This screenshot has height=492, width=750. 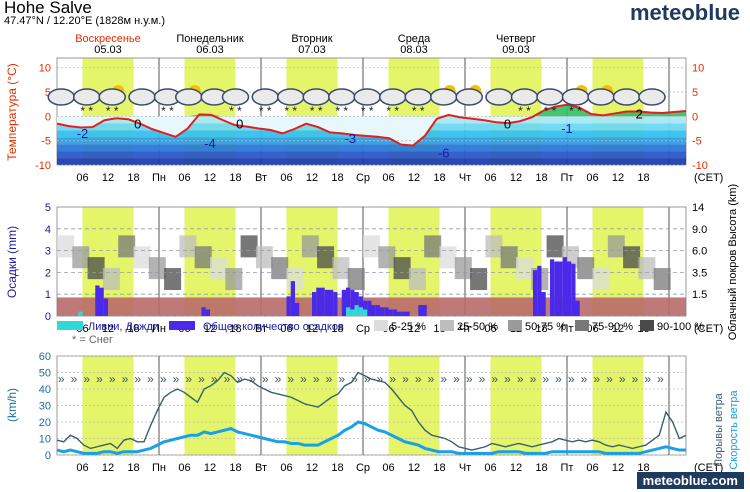 What do you see at coordinates (108, 50) in the screenshot?
I see `day-date: 05.03` at bounding box center [108, 50].